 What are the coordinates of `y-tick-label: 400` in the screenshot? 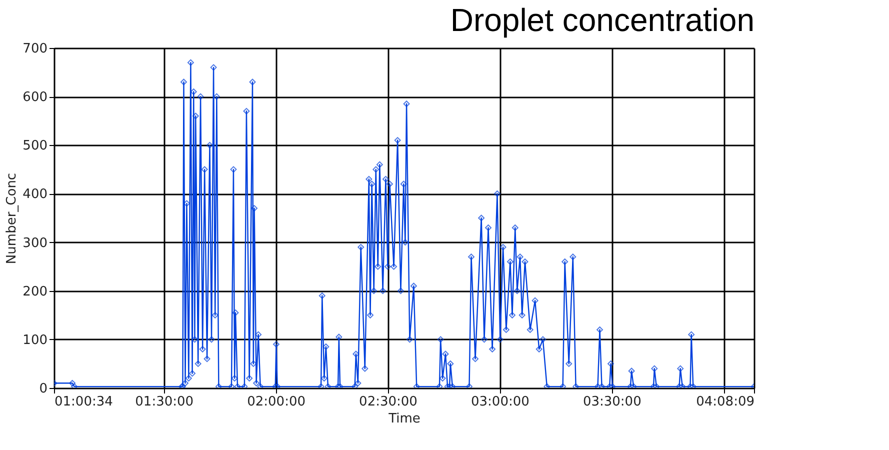 It's located at (35, 194).